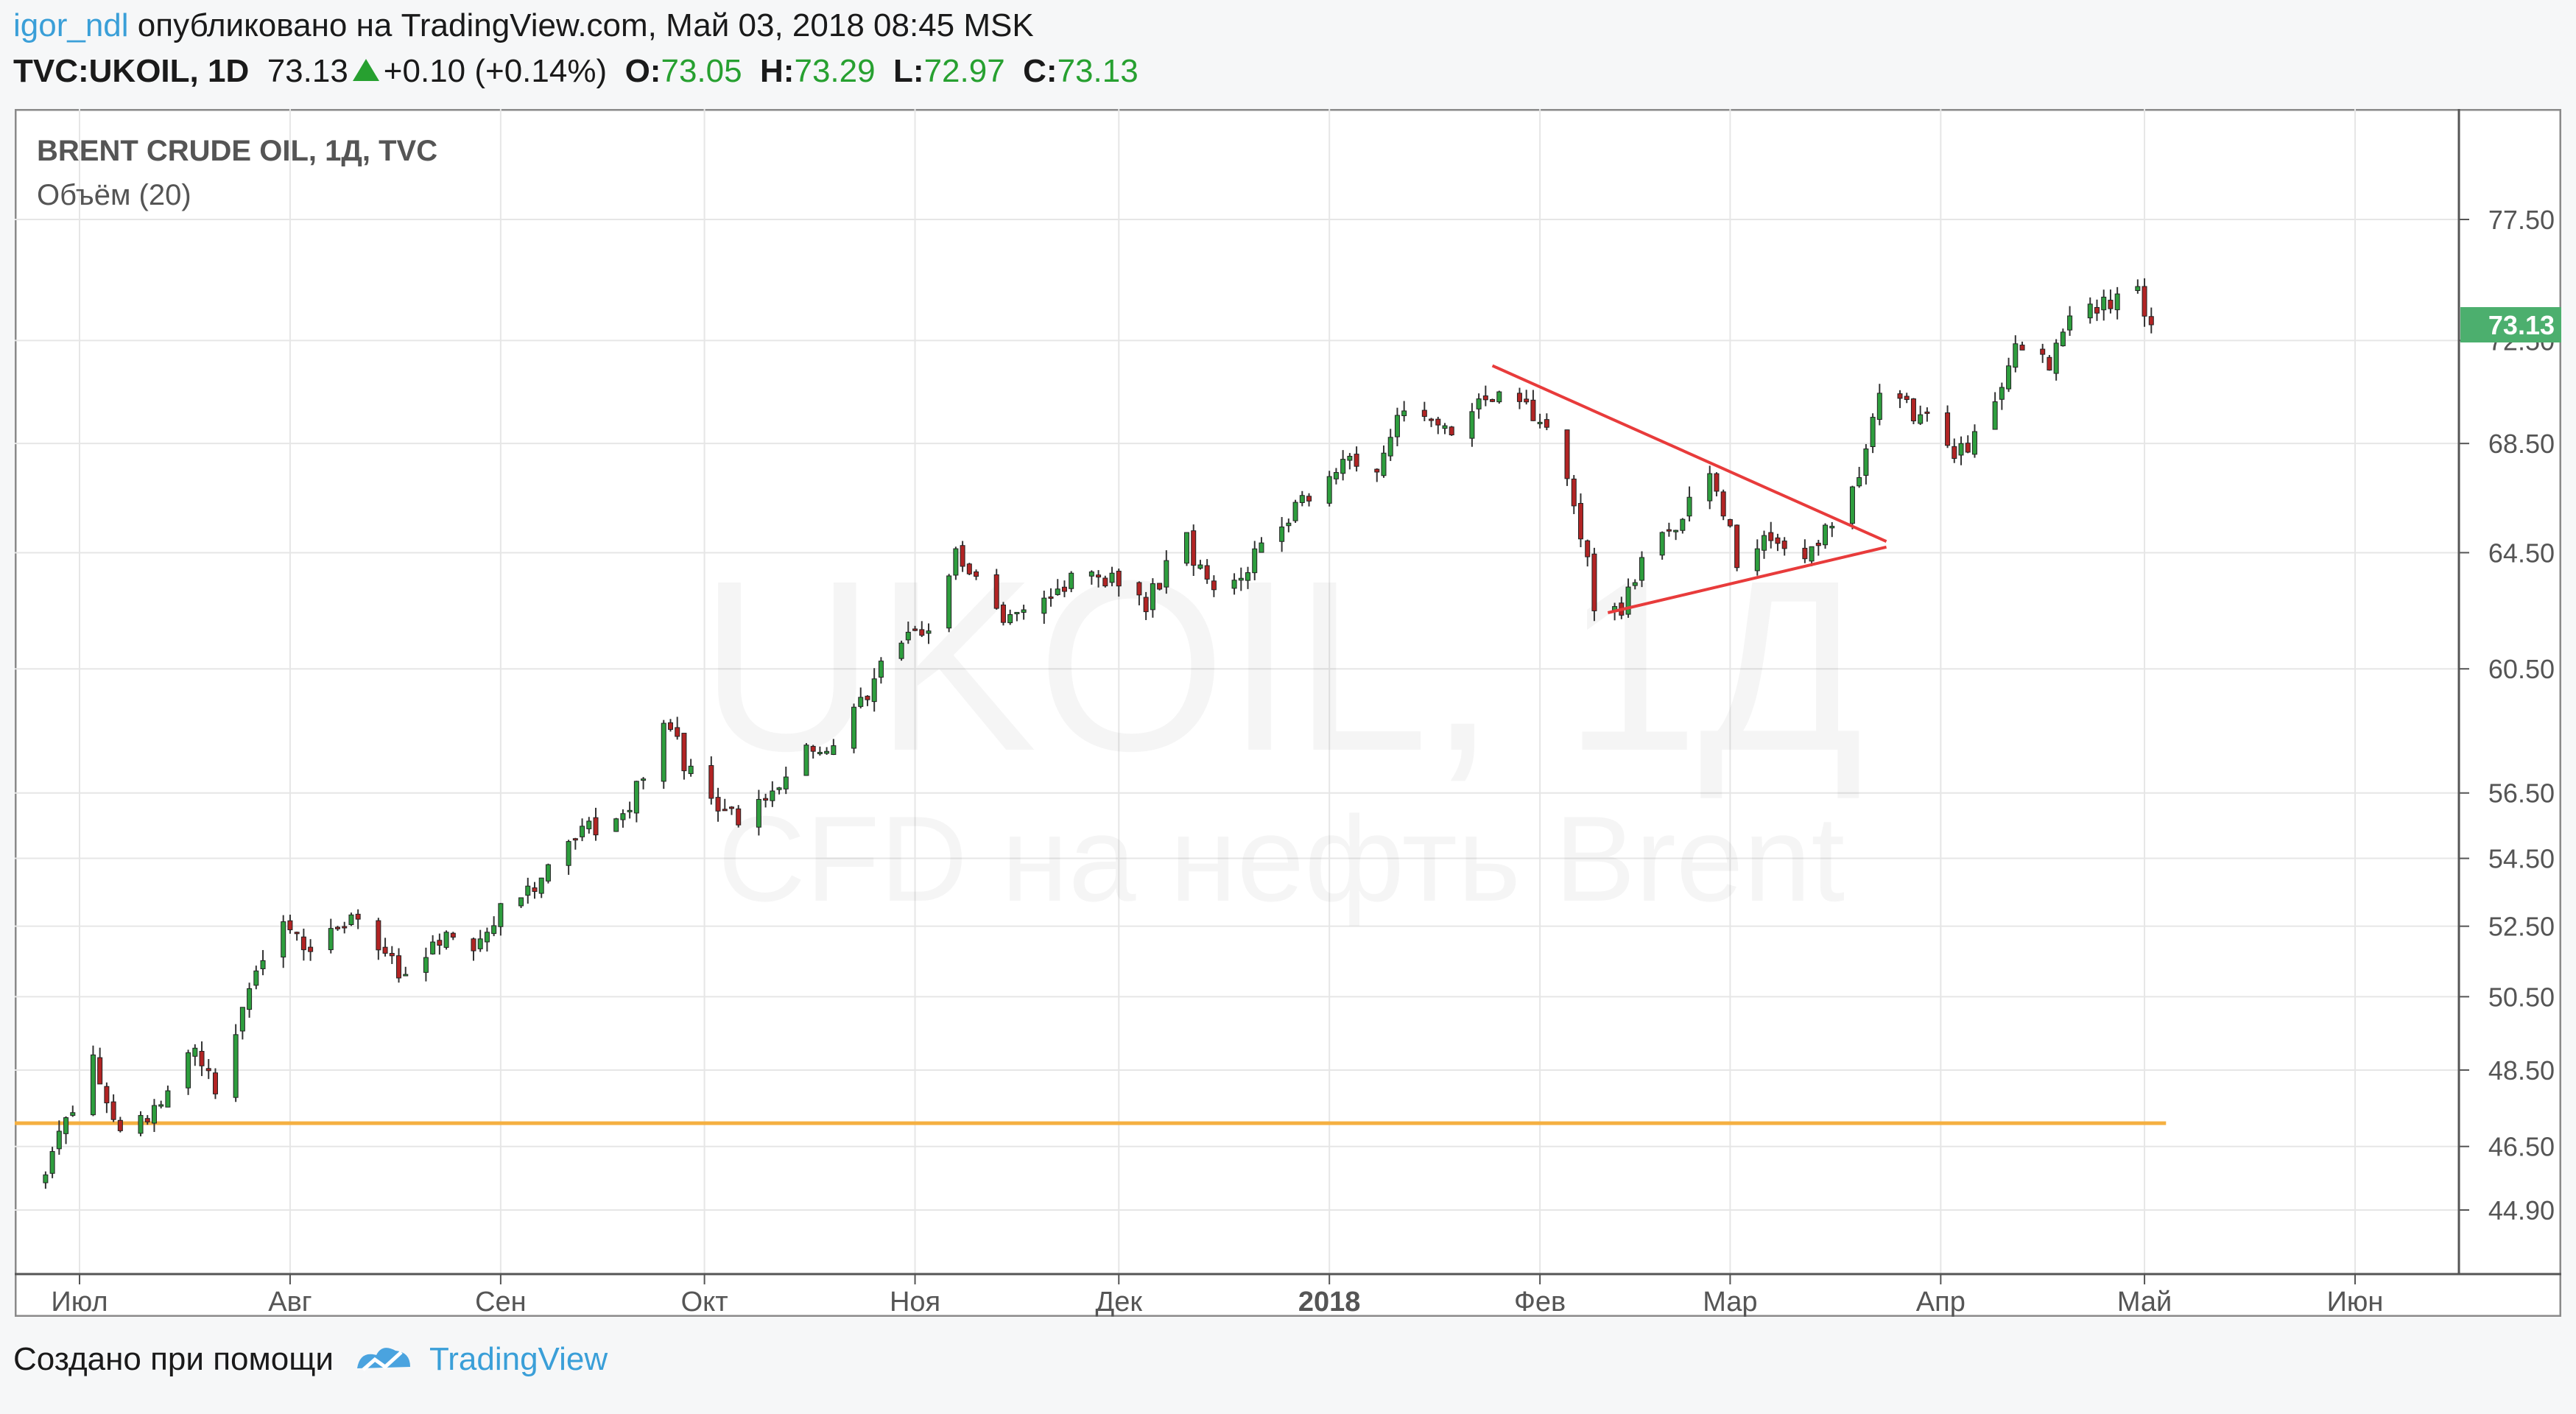 Image resolution: width=2576 pixels, height=1414 pixels. What do you see at coordinates (290, 1302) in the screenshot?
I see `time-tick-label: Авг` at bounding box center [290, 1302].